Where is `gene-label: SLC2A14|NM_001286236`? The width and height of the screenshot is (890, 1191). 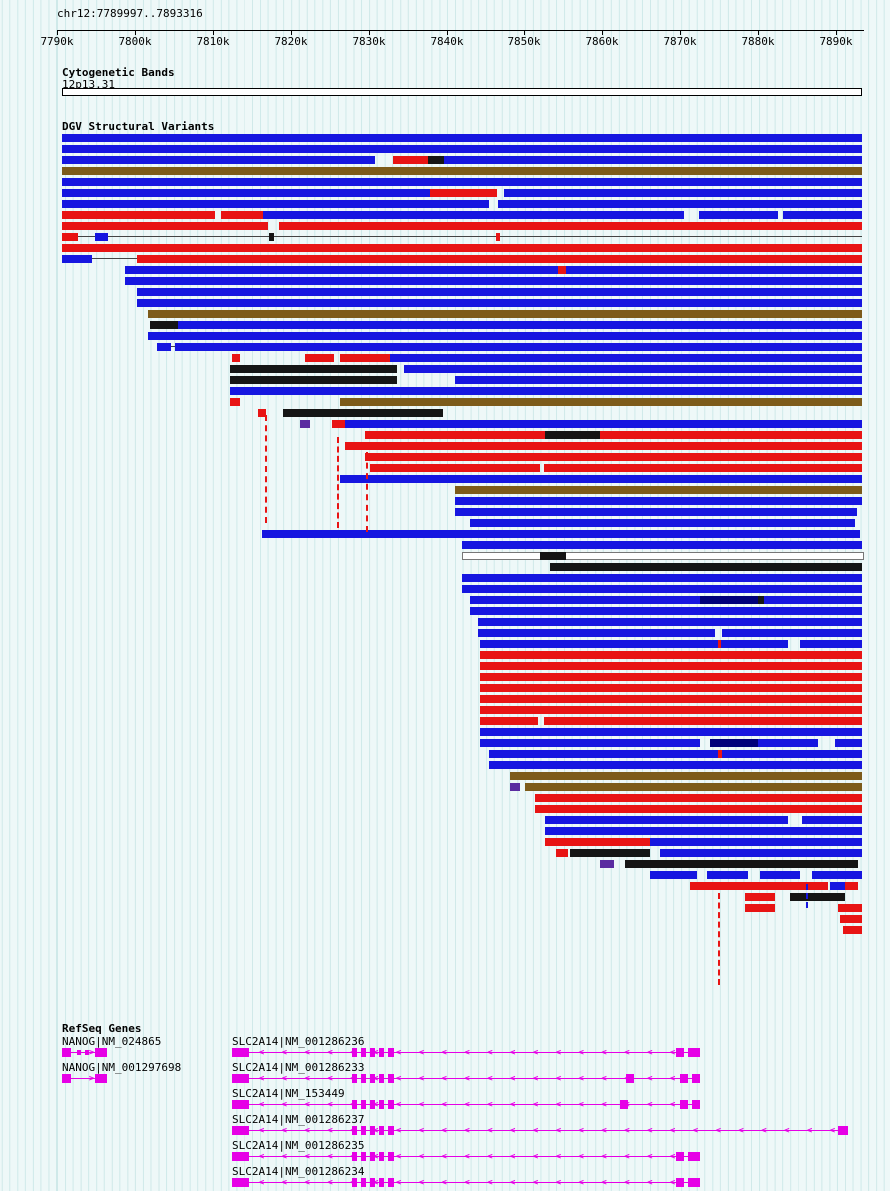 gene-label: SLC2A14|NM_001286236 is located at coordinates (298, 1041).